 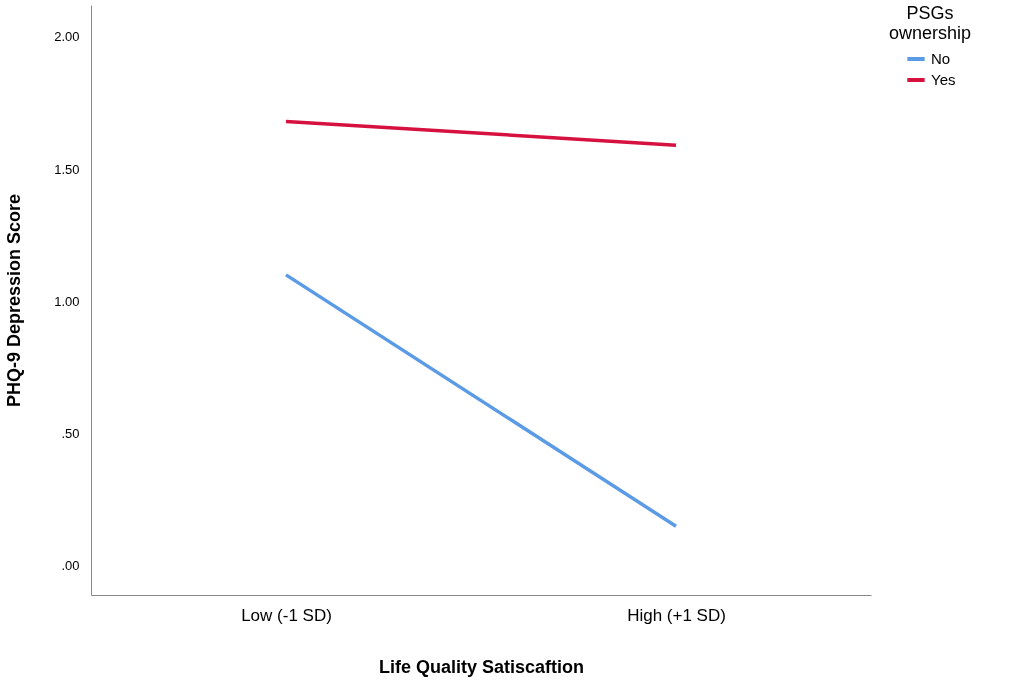 I want to click on x-tick-label: High (+1 SD), so click(x=676, y=615).